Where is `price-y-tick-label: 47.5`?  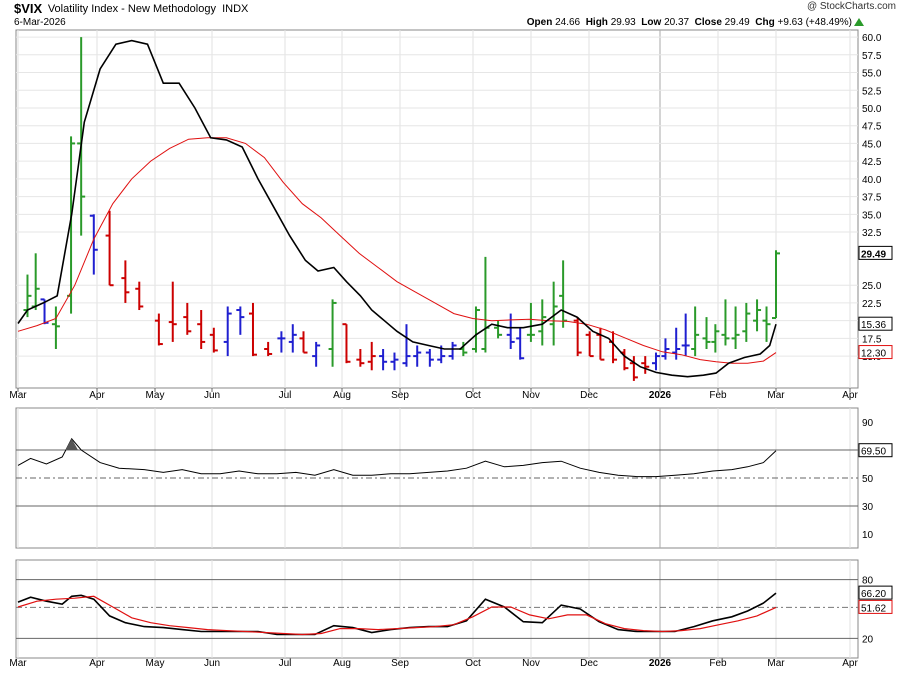
price-y-tick-label: 47.5 is located at coordinates (872, 127).